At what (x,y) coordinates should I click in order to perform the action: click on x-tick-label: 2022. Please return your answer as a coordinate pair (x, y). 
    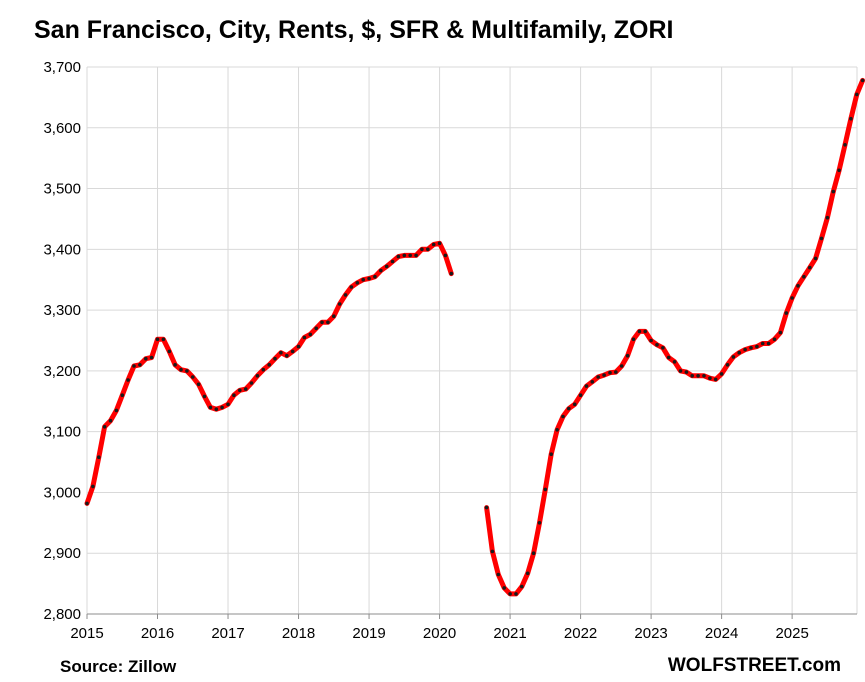
    Looking at the image, I should click on (580, 633).